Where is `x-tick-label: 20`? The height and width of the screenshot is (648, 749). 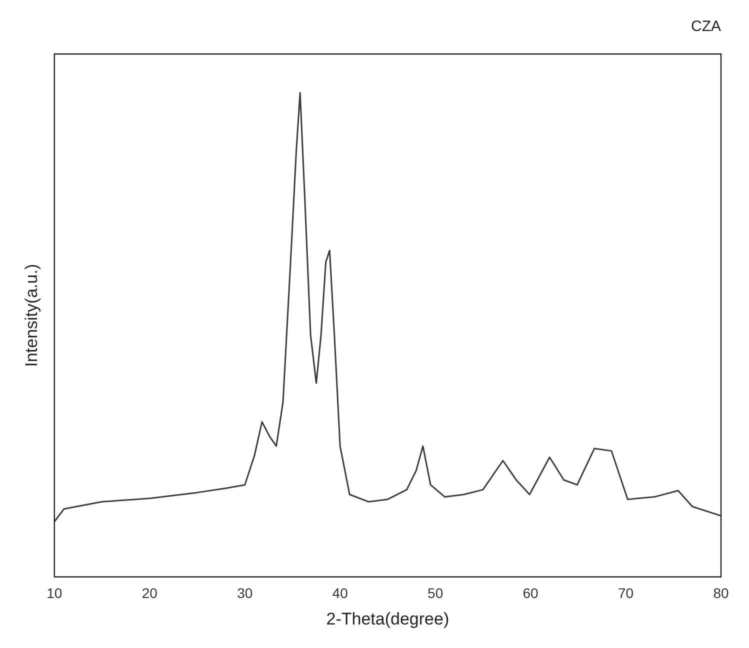
x-tick-label: 20 is located at coordinates (150, 593).